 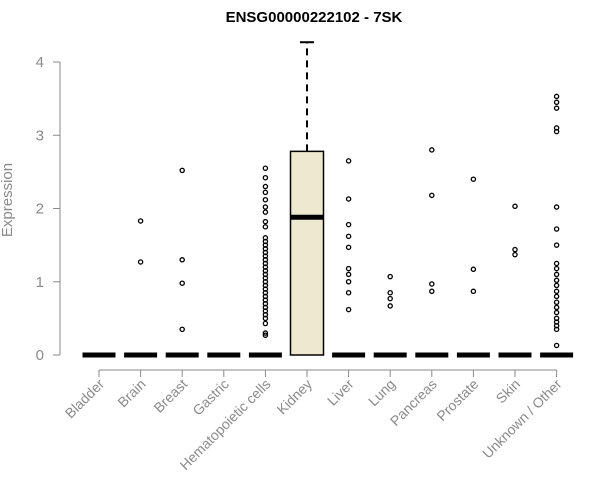 What do you see at coordinates (141, 288) in the screenshot?
I see `box-brain` at bounding box center [141, 288].